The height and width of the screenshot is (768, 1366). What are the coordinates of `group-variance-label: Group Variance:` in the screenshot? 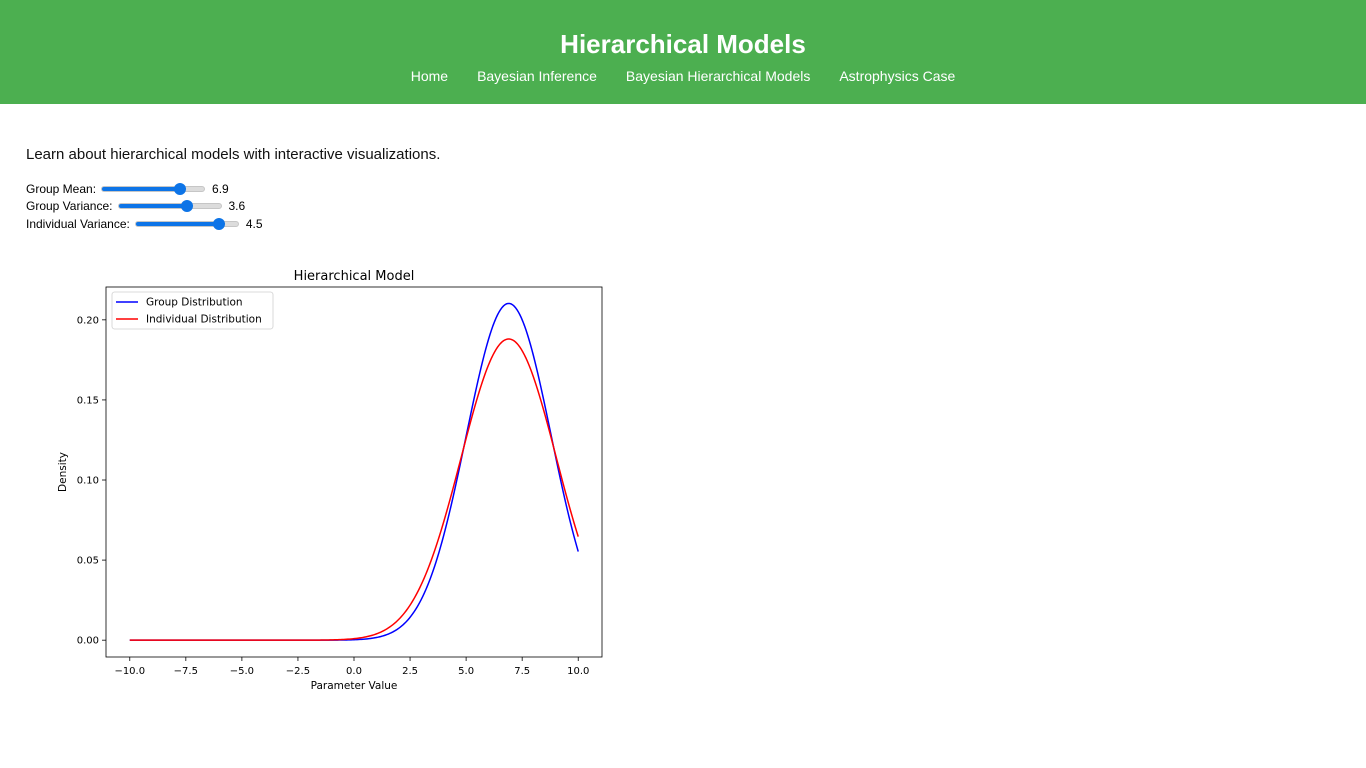 It's located at (69, 206).